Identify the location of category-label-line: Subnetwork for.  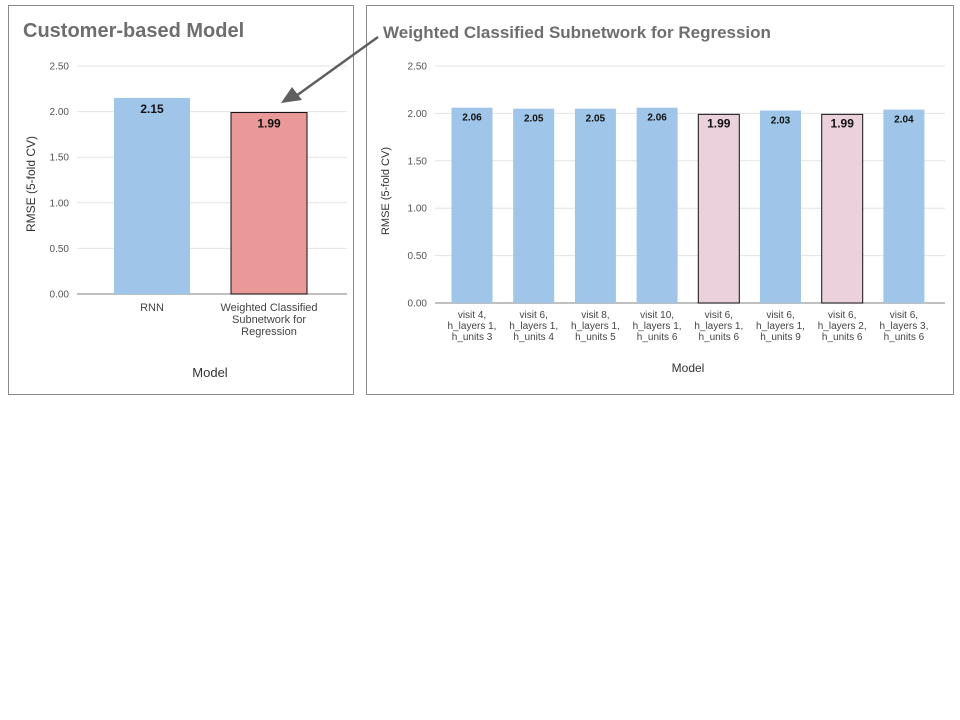
(269, 320).